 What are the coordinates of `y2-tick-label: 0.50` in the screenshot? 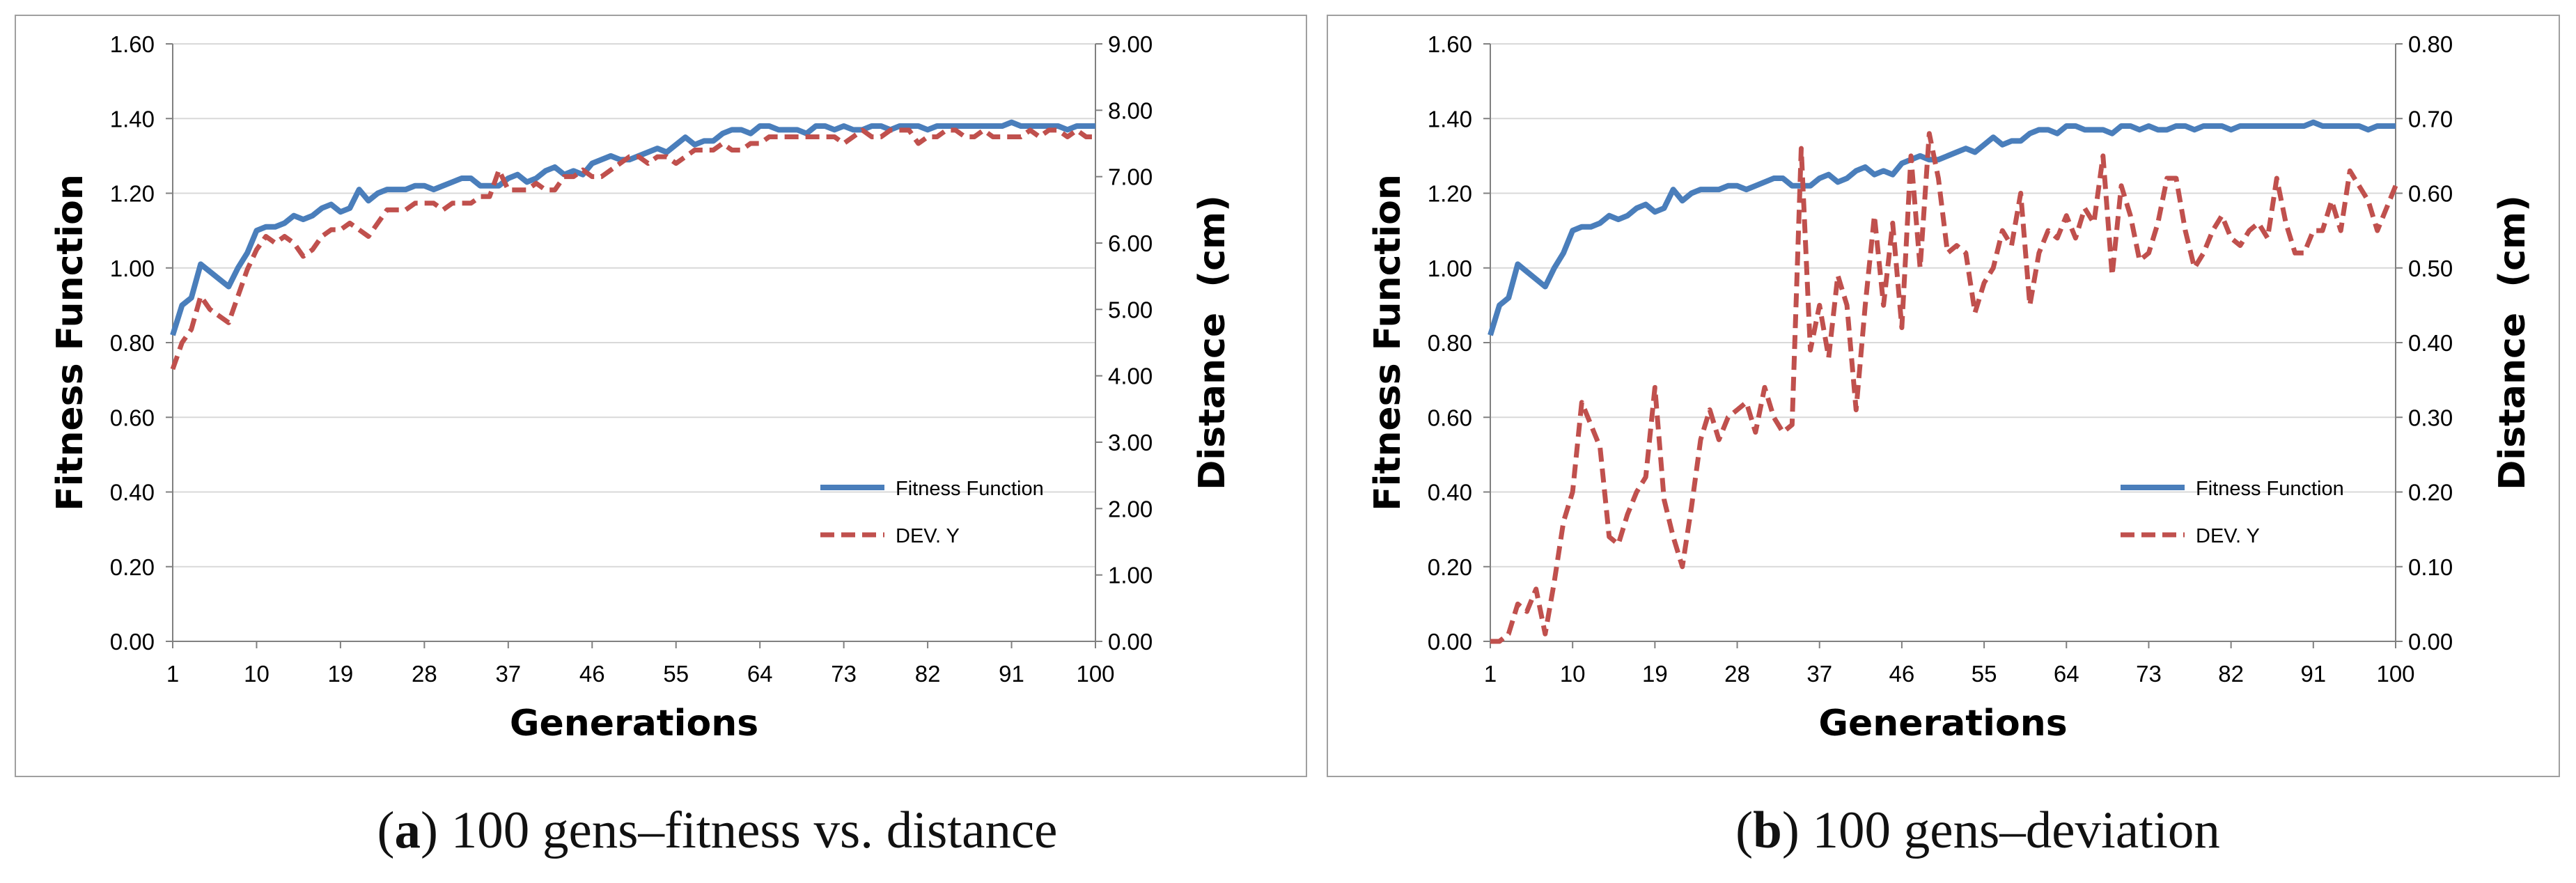 It's located at (2430, 268).